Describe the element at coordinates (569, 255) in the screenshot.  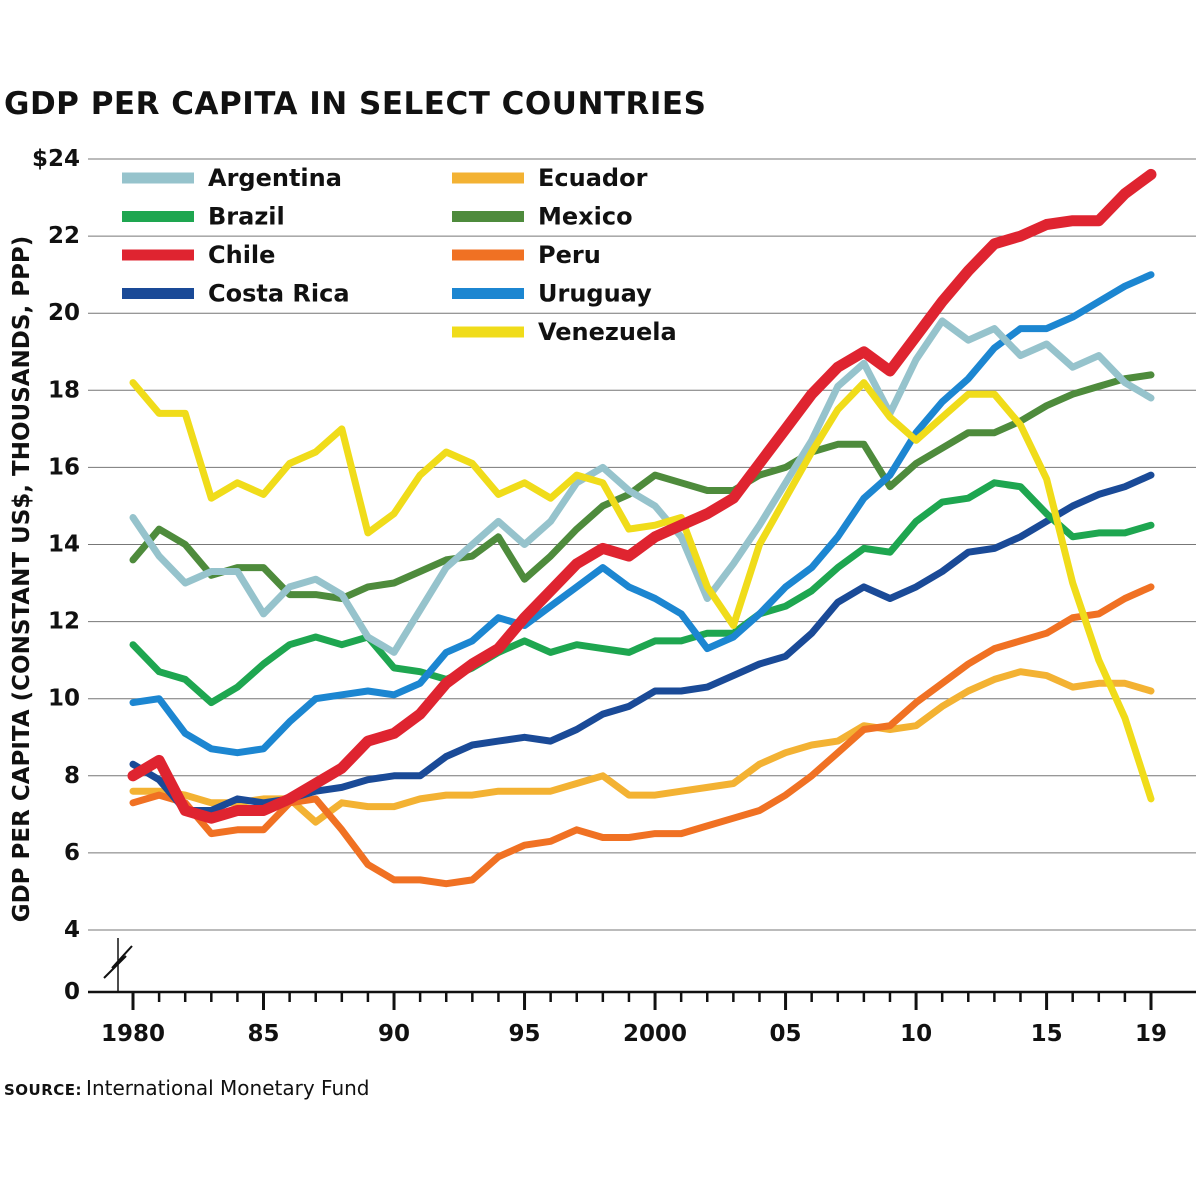
I see `legend-label-peru: Peru` at that location.